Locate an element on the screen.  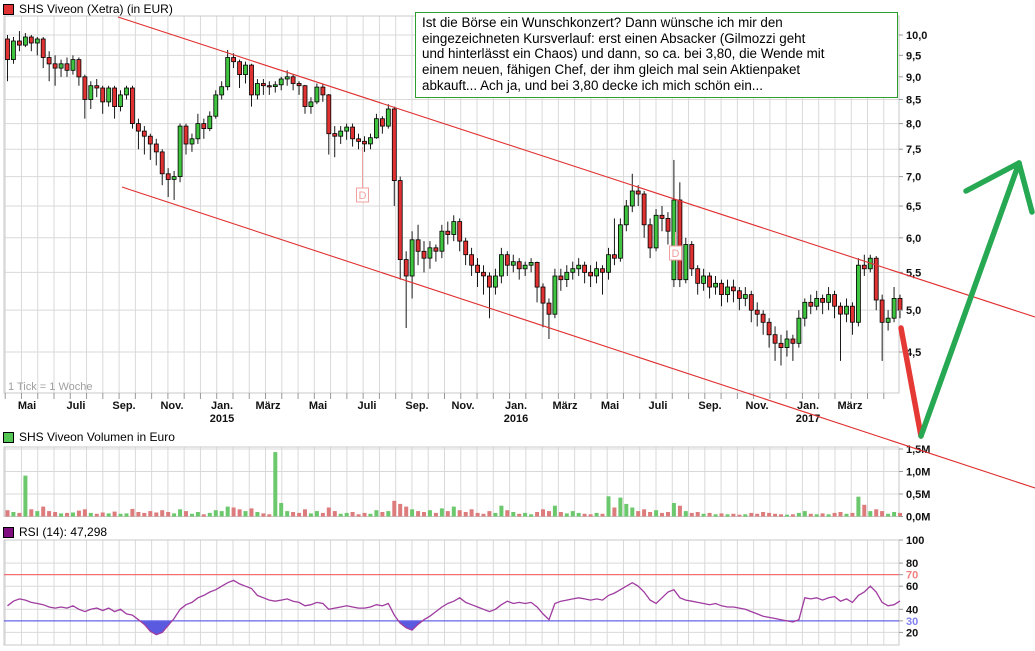
svg-text: 2017 is located at coordinates (808, 419).